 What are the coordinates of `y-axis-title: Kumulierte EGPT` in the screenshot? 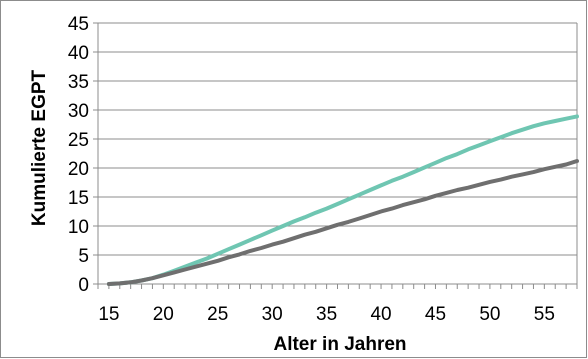 It's located at (39, 147).